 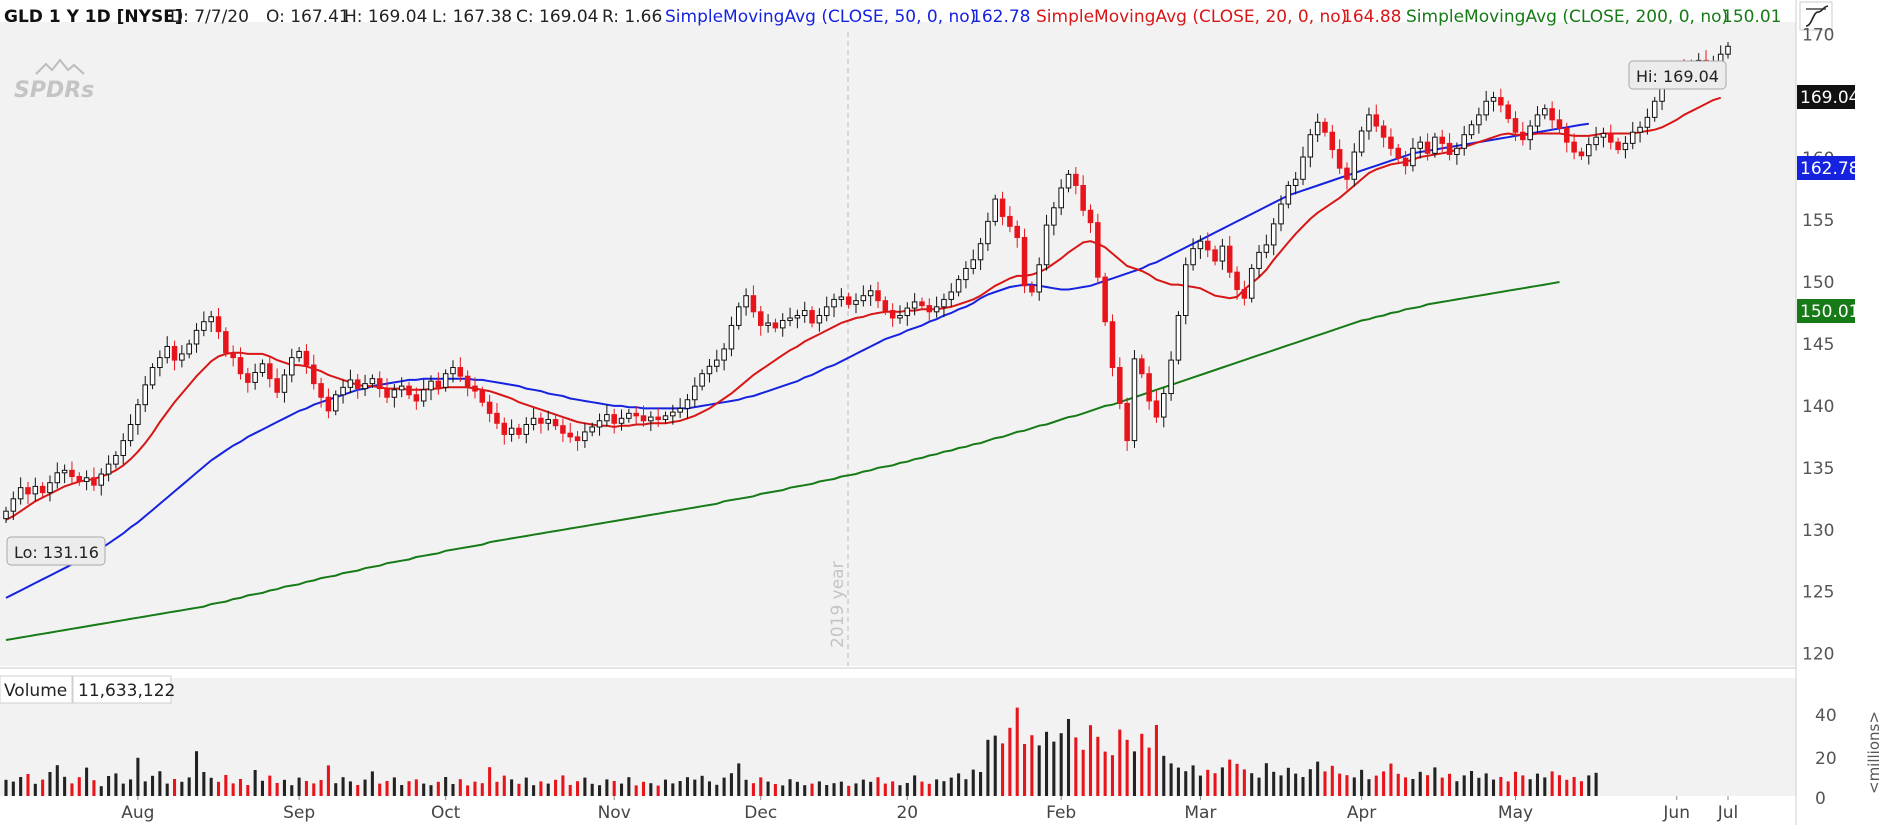 I want to click on sma200-label: SimpleMovingAvg (CLOSE, 200, 0, no), so click(x=1567, y=17).